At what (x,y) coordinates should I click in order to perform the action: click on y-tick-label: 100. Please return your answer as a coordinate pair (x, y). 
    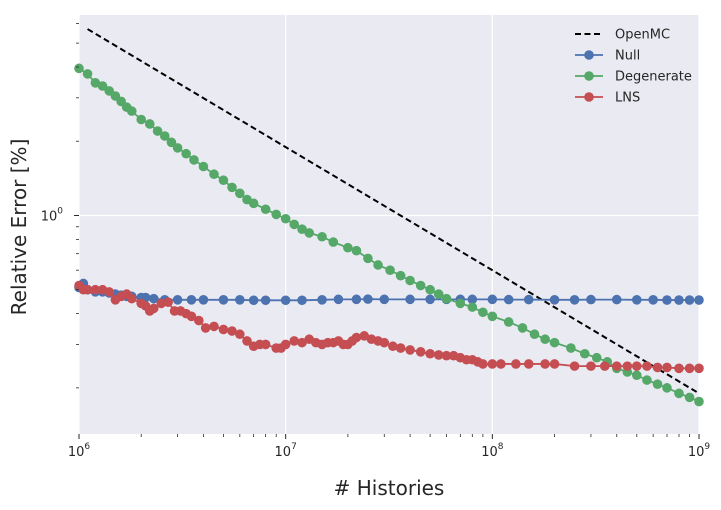
    Looking at the image, I should click on (52, 215).